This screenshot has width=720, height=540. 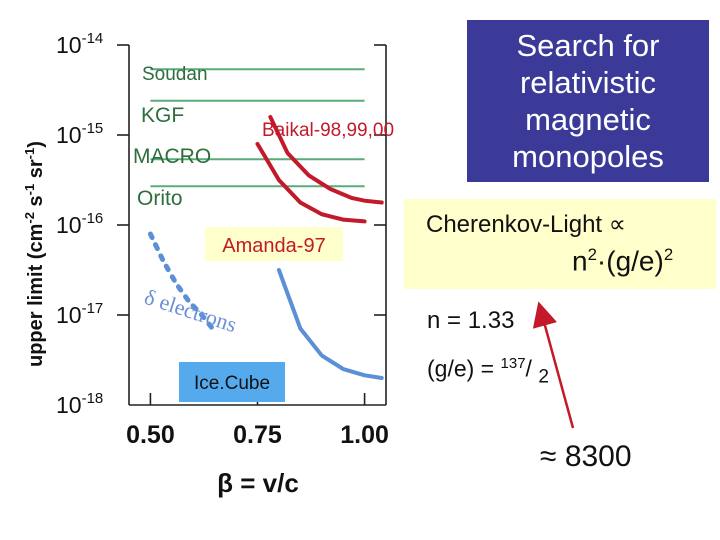 What do you see at coordinates (79, 44) in the screenshot?
I see `y-tick-label-0: 10-14` at bounding box center [79, 44].